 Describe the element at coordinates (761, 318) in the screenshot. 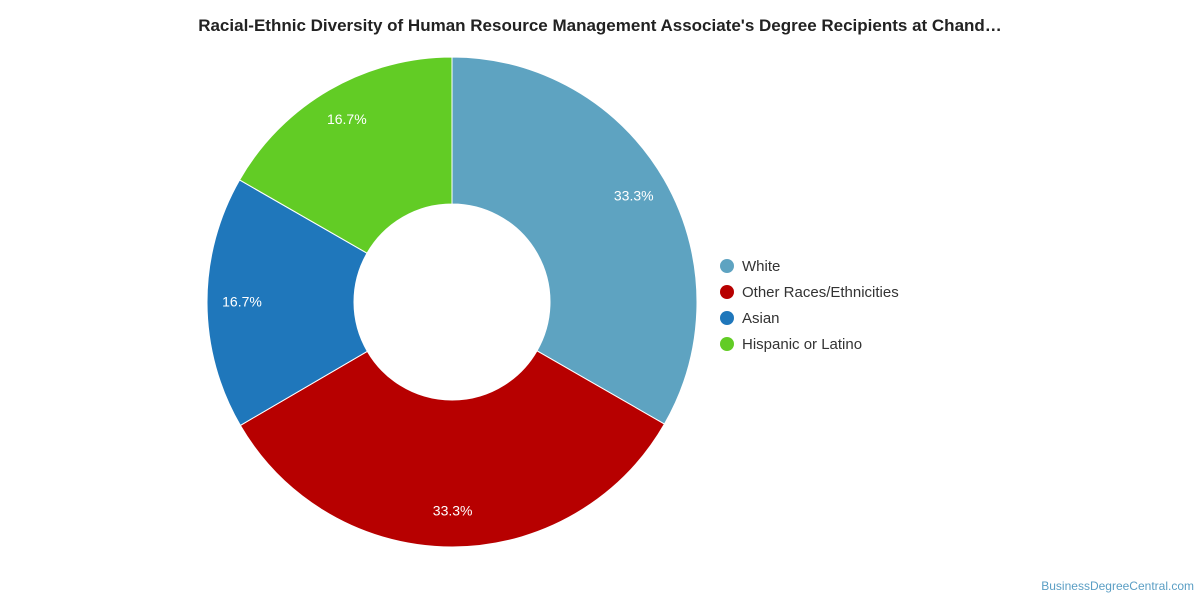

I see `legend-label-asian: Asian` at that location.